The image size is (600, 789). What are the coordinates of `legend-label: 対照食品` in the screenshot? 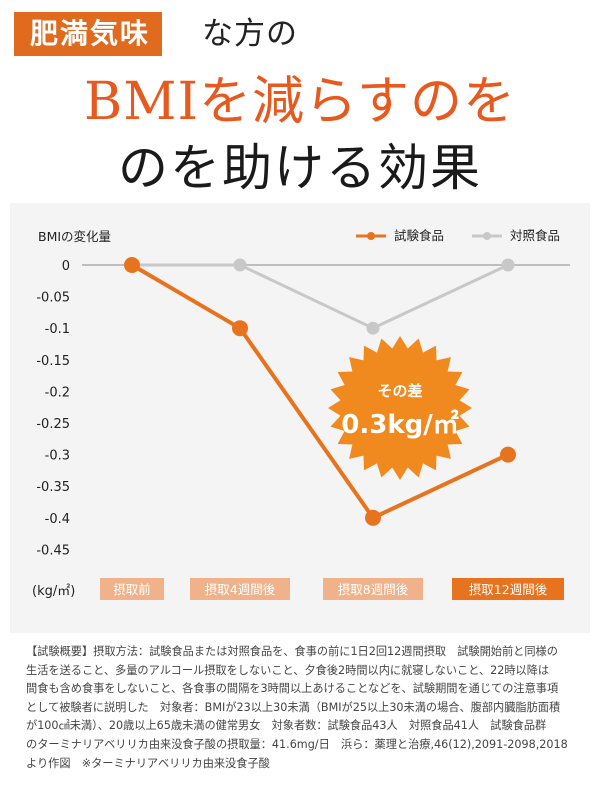 It's located at (535, 235).